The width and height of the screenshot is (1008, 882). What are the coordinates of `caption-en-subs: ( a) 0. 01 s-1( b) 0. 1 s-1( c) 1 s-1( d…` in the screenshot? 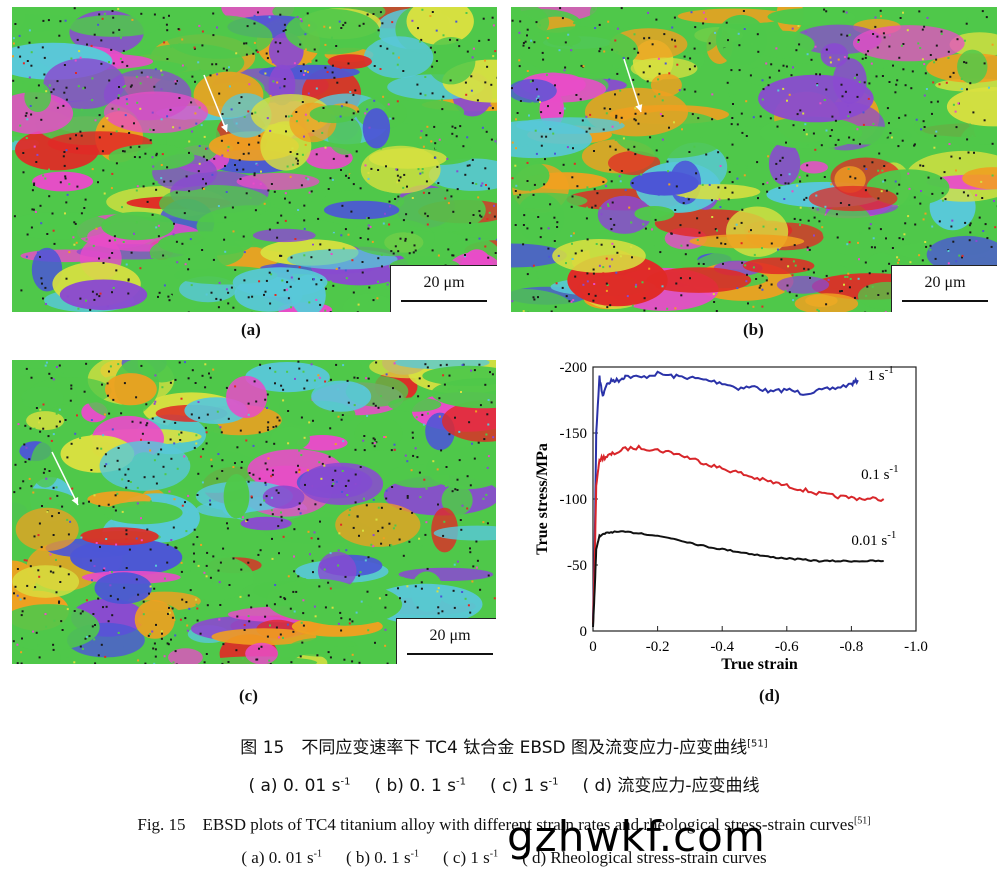 It's located at (504, 858).